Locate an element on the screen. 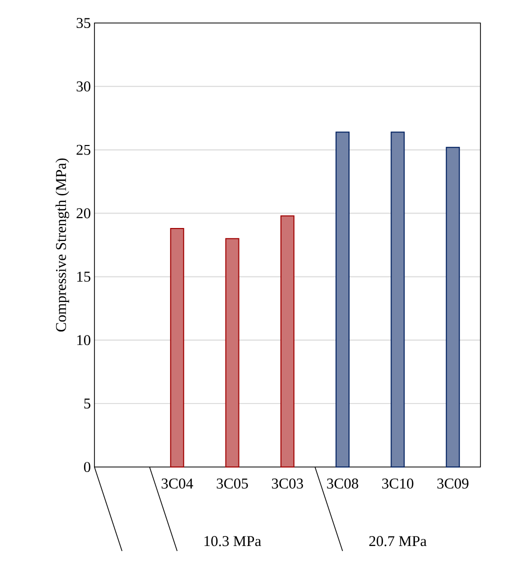 The height and width of the screenshot is (561, 510). y-tick-label: 35 is located at coordinates (83, 23).